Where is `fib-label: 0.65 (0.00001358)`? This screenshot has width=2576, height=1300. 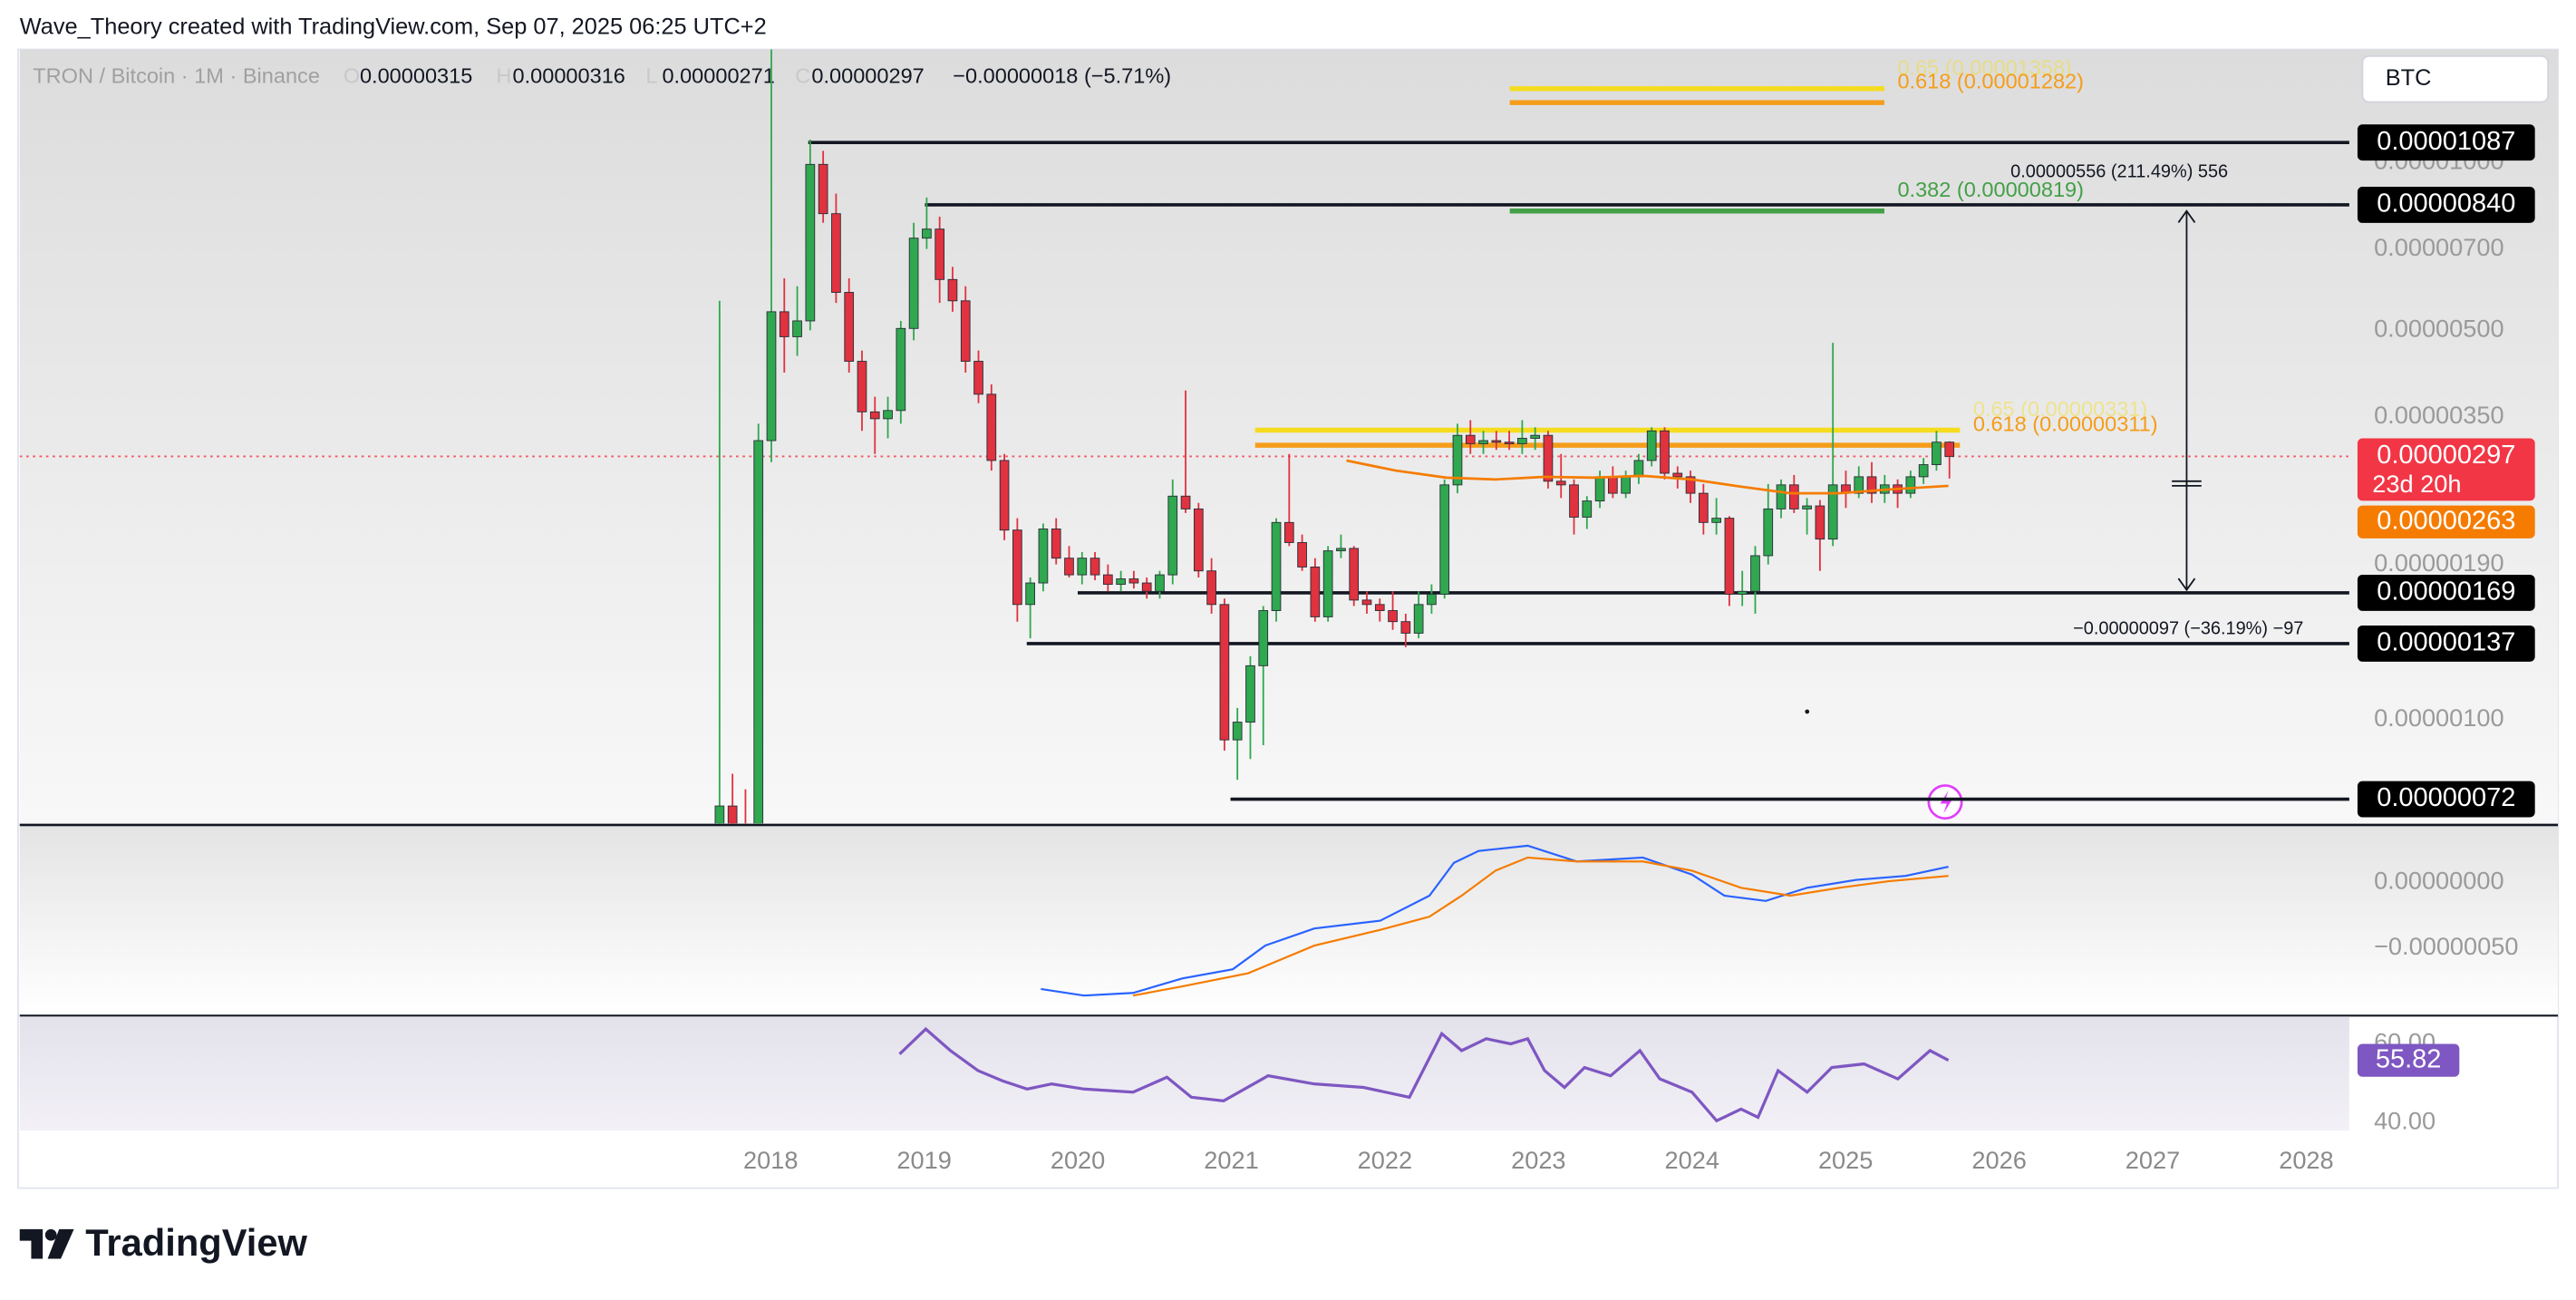
fib-label: 0.65 (0.00001358) is located at coordinates (1984, 67).